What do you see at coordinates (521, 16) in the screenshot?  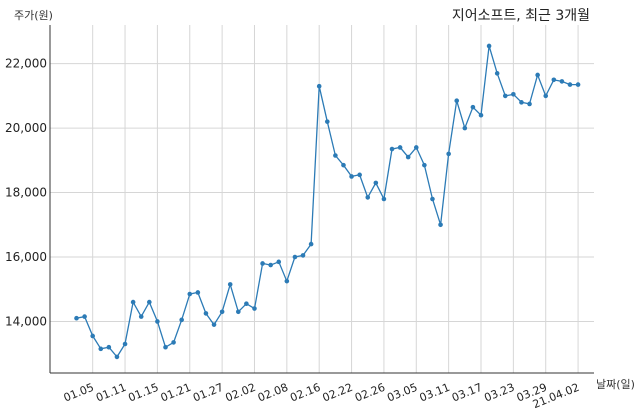 I see `chart-title: 지어소프트, 최근 3개월` at bounding box center [521, 16].